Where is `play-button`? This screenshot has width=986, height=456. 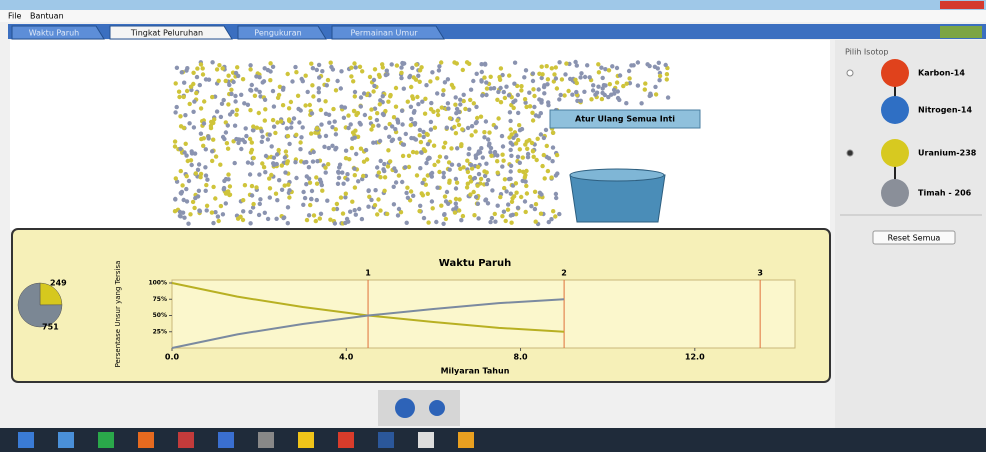
play-button is located at coordinates (405, 408).